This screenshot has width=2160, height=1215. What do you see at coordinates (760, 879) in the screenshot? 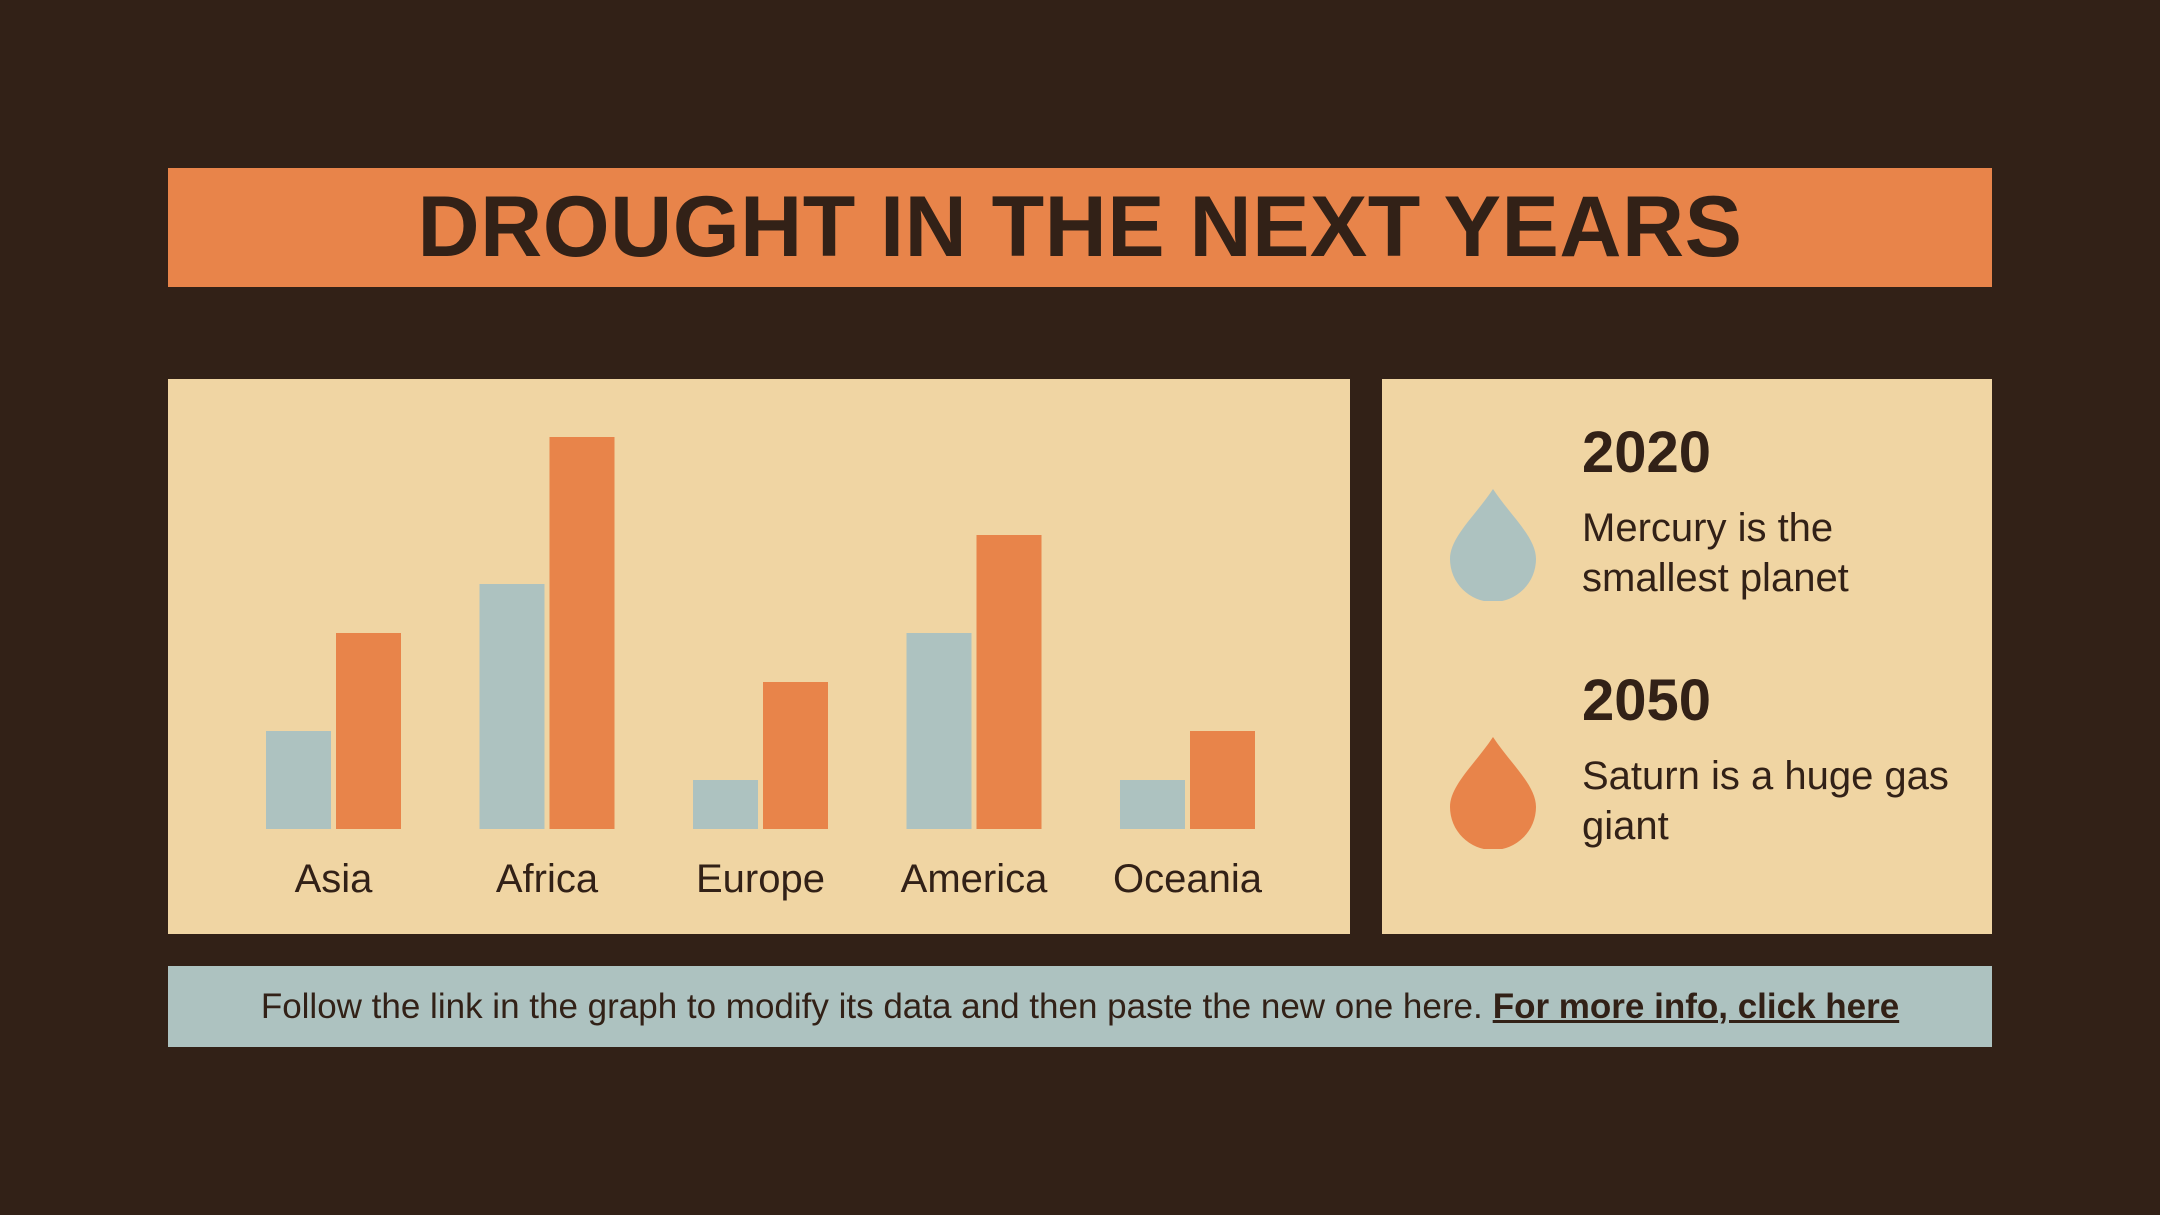
I see `category-label-europe: Europe` at bounding box center [760, 879].